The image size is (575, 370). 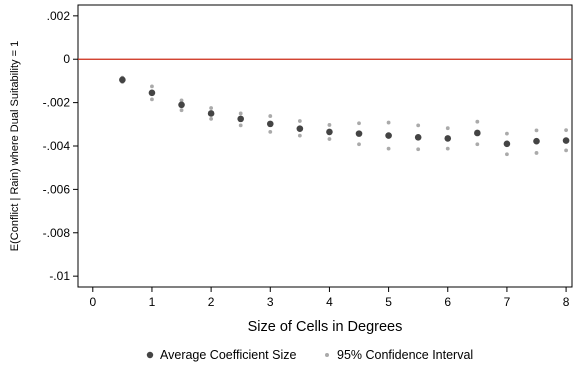 I want to click on y-tick-label: .002, so click(x=59, y=16).